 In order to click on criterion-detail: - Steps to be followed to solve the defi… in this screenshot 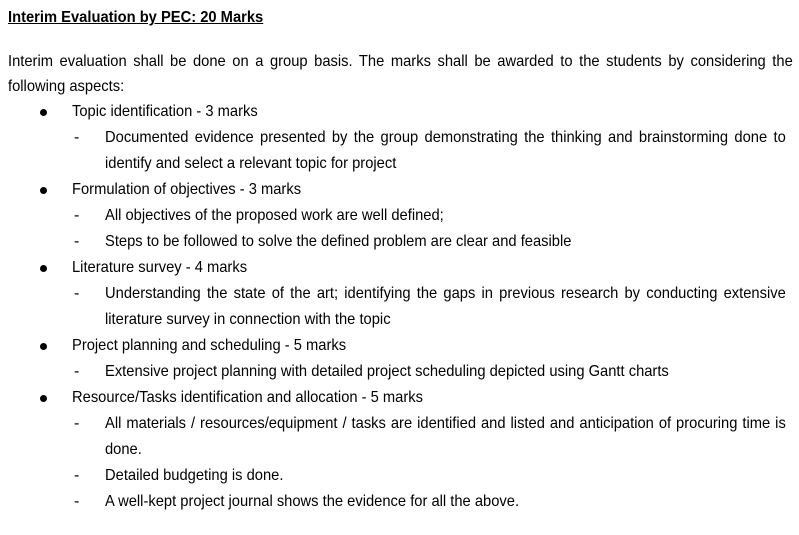, I will do `click(400, 242)`.